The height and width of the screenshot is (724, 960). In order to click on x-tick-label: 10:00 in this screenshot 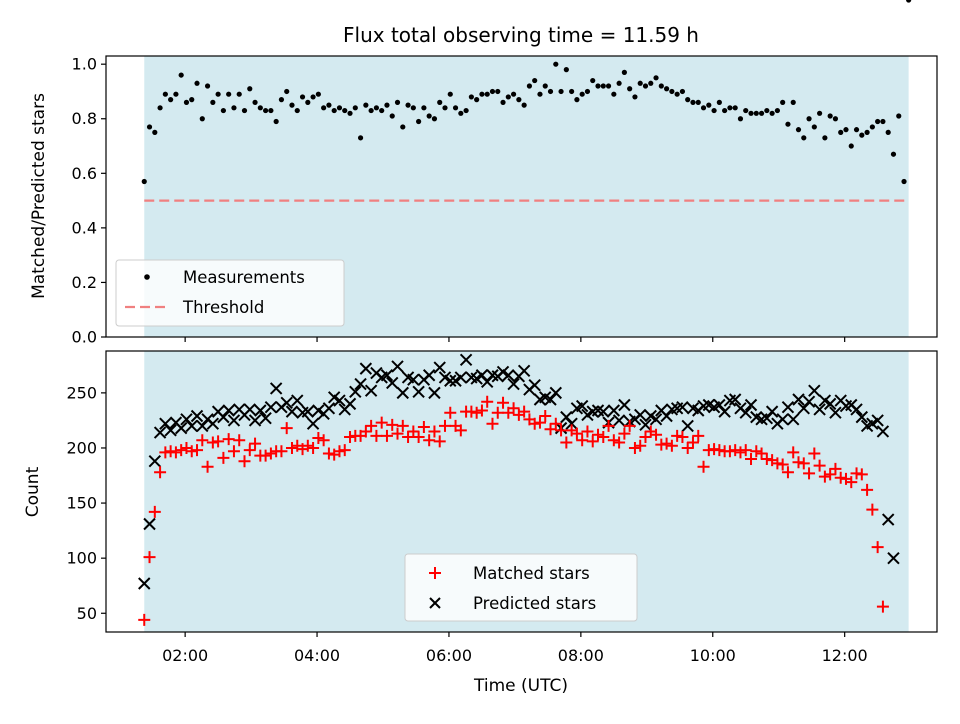, I will do `click(713, 655)`.